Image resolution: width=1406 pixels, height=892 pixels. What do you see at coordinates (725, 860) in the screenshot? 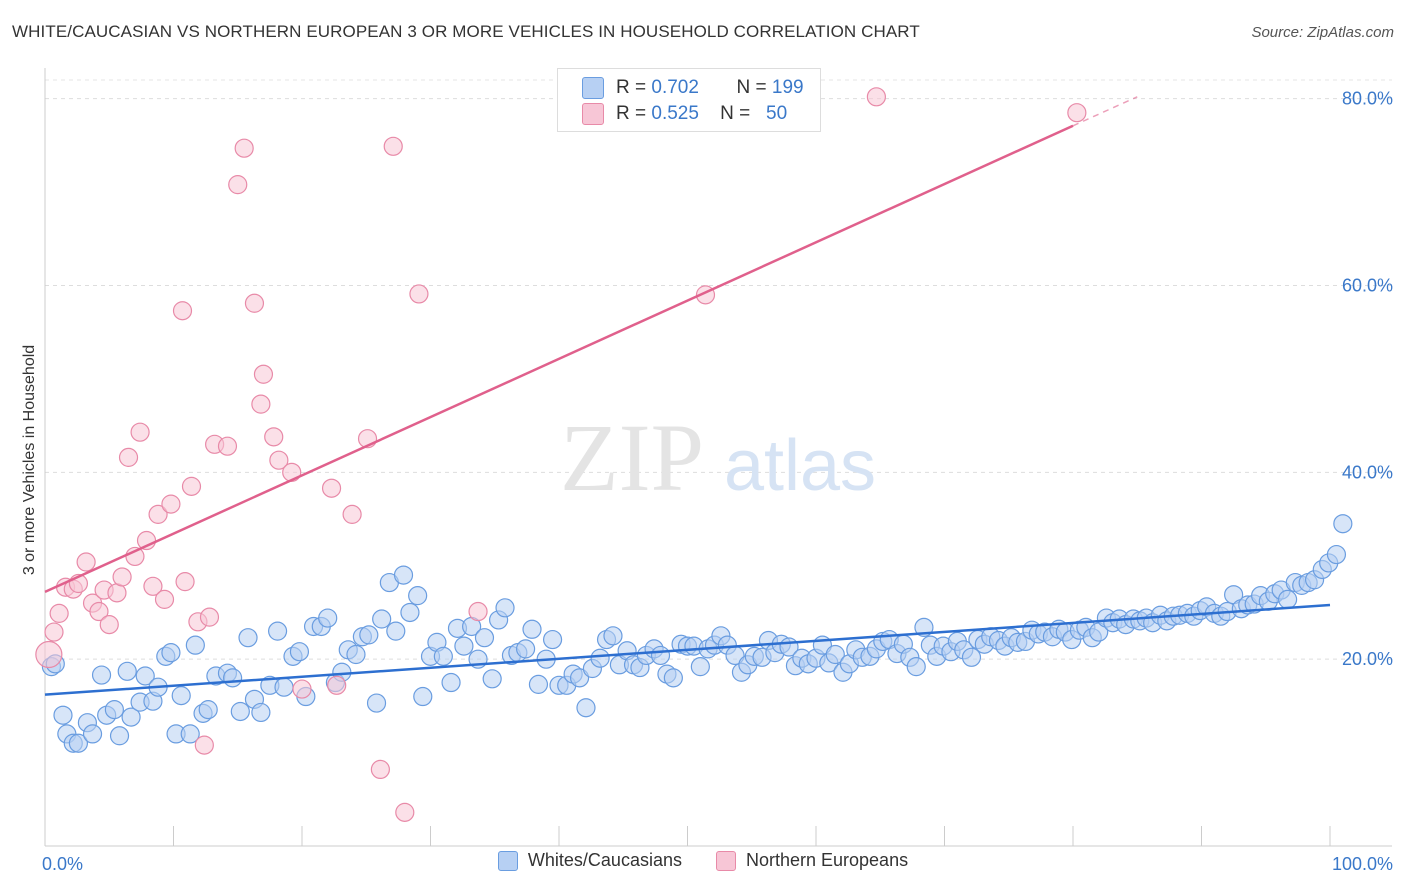
I see `legend-swatch-pink` at bounding box center [725, 860].